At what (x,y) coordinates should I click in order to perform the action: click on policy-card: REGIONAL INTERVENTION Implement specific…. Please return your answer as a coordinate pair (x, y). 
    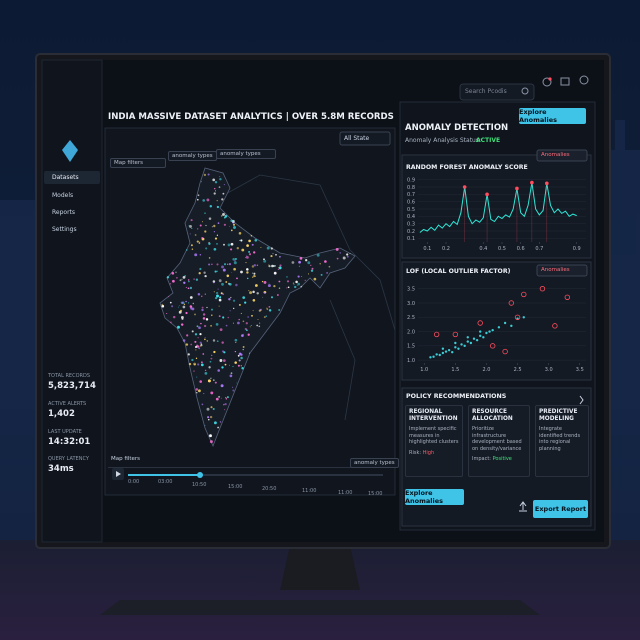
    Looking at the image, I should click on (434, 441).